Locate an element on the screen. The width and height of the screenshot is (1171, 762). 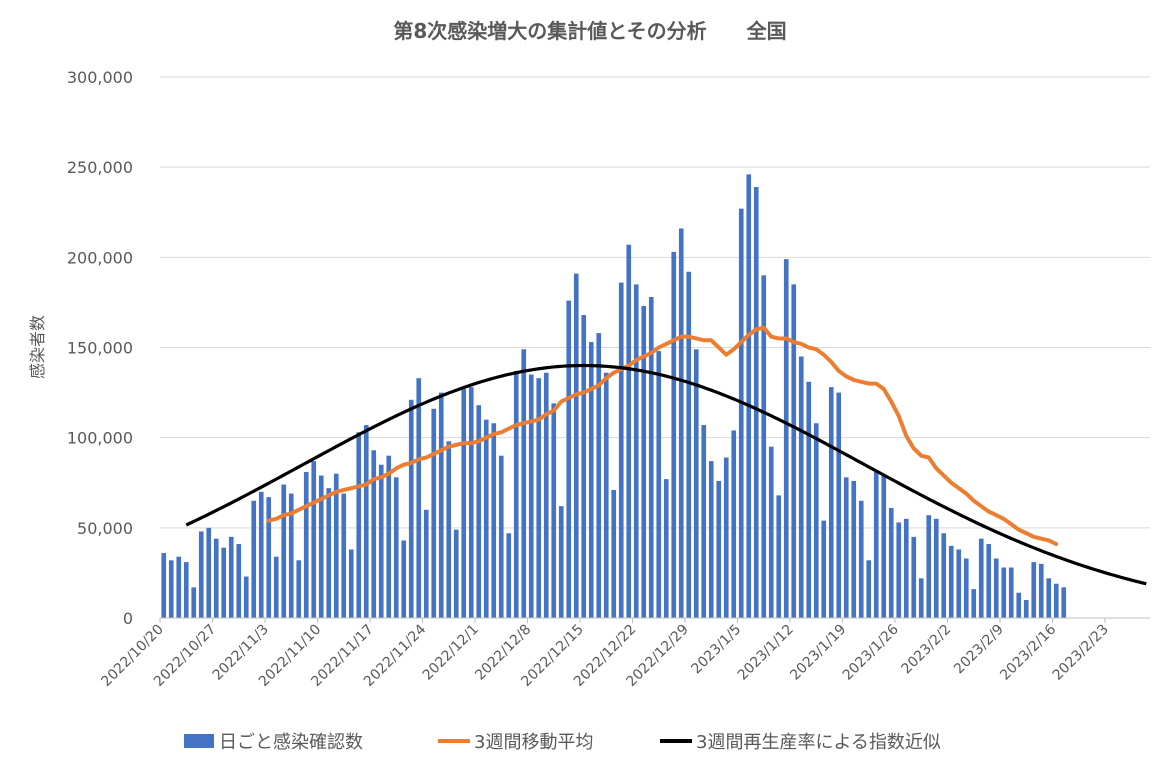
y-tick-label: 150,000 is located at coordinates (100, 348).